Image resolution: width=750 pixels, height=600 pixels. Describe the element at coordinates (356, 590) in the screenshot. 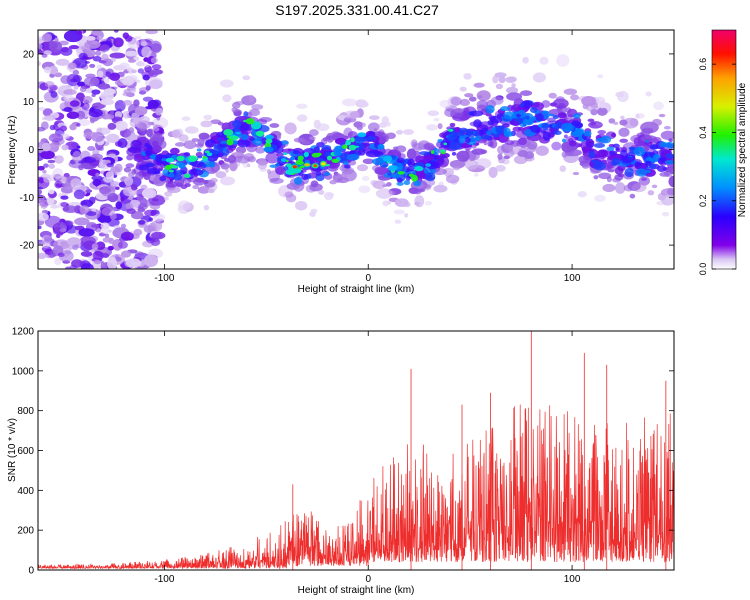

I see `snr-xlabel: Height of straight line (km)` at that location.